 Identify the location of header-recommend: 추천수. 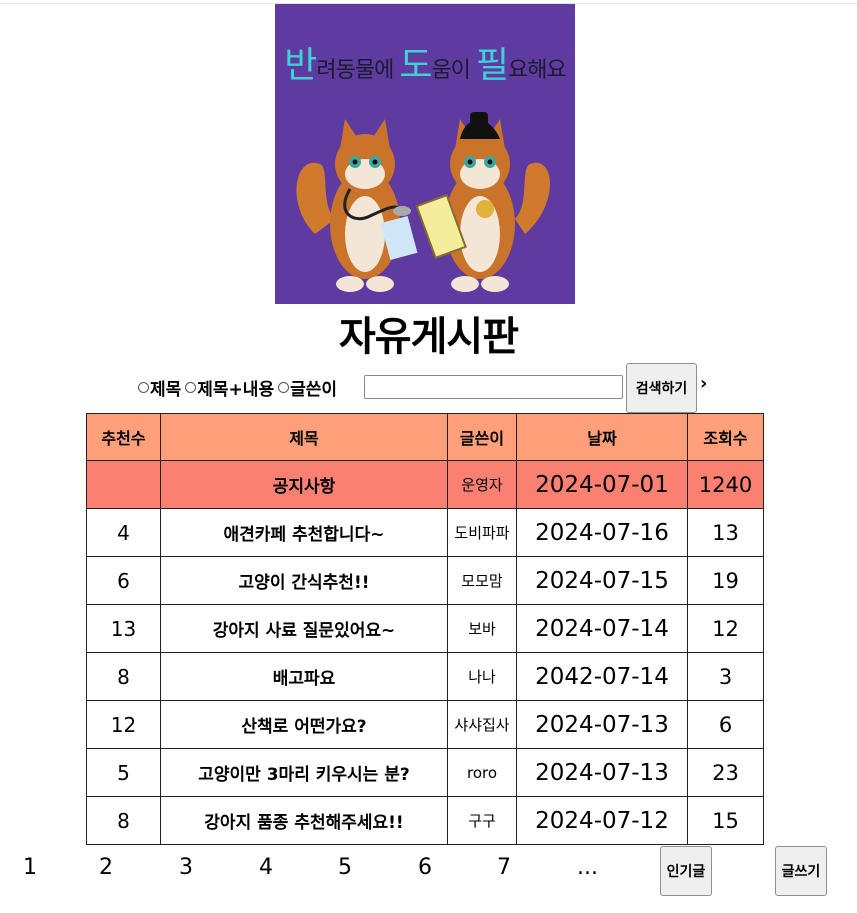
(123, 437).